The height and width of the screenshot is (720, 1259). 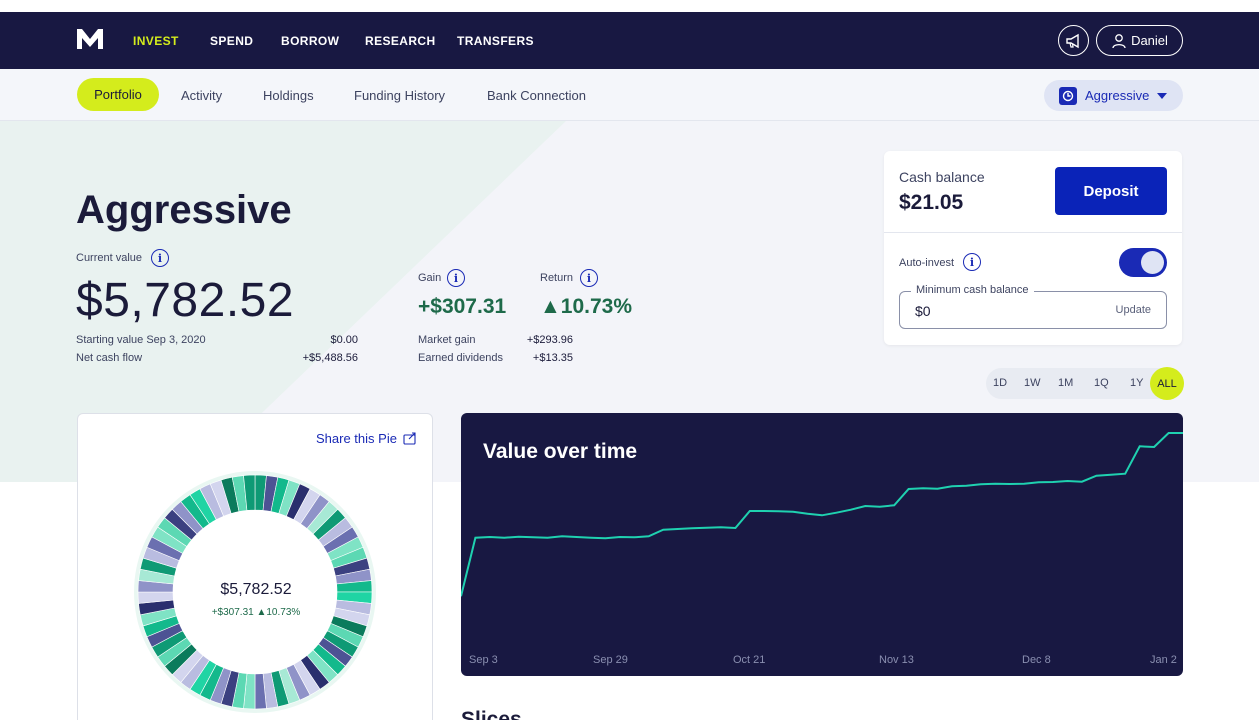 I want to click on return-label: Return, so click(x=557, y=278).